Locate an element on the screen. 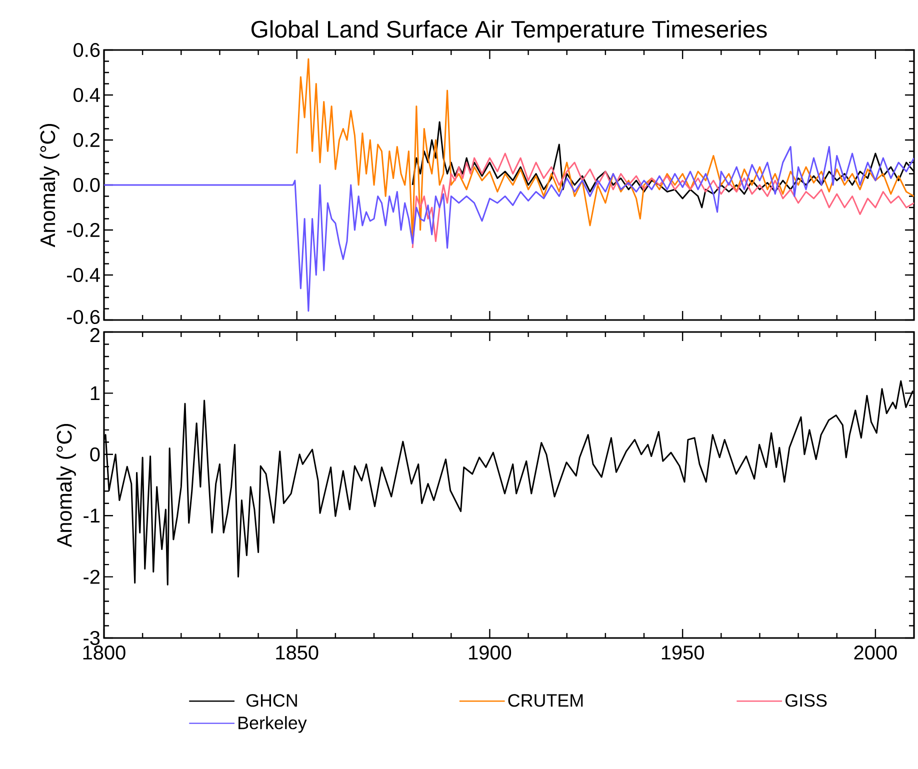 The image size is (918, 769). legend-label: CRUTEM is located at coordinates (545, 700).